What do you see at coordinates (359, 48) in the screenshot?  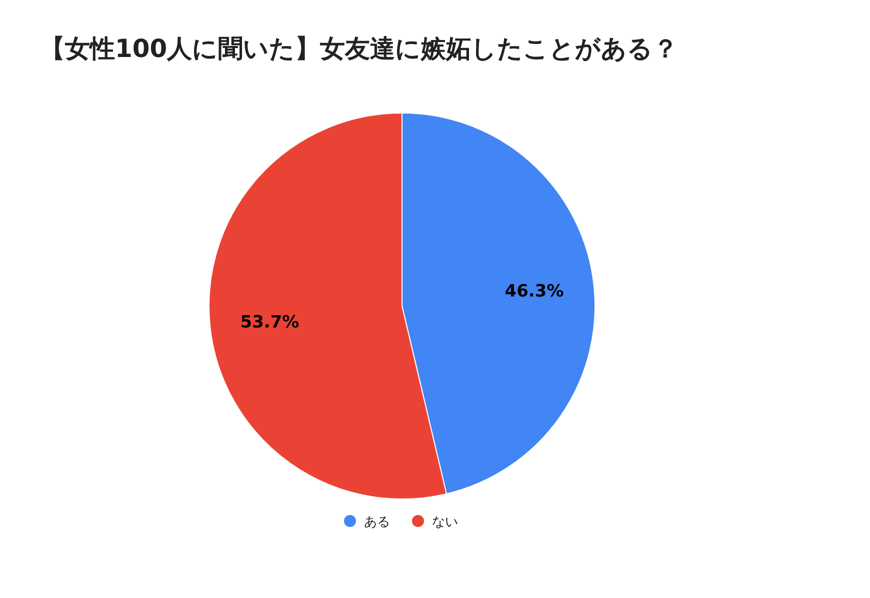 I see `chart-title: 【女性100人に聞いた】女友達に嫉妬したことがある？` at bounding box center [359, 48].